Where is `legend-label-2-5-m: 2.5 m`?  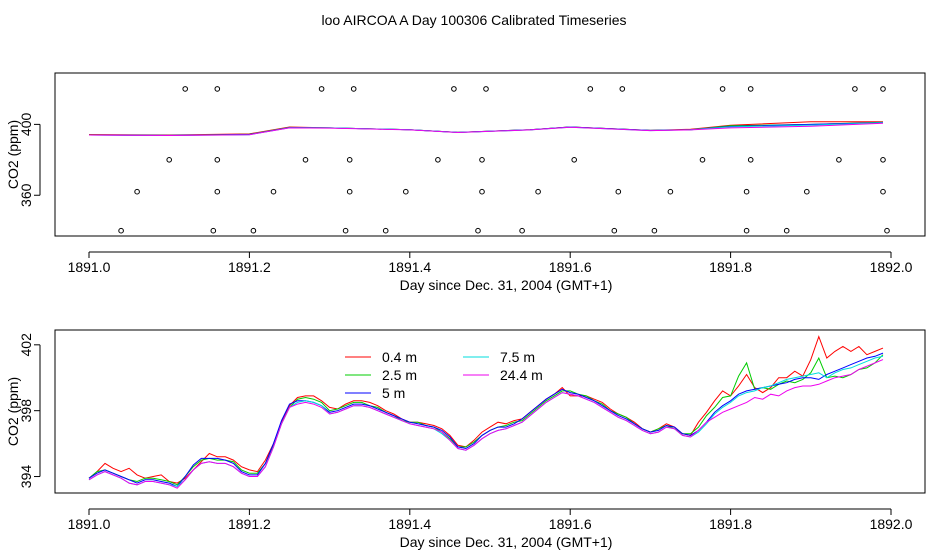 legend-label-2-5-m: 2.5 m is located at coordinates (399, 375).